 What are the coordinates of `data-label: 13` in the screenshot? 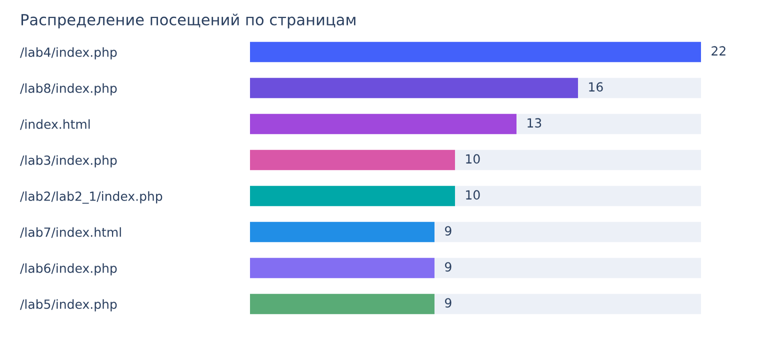 It's located at (535, 123).